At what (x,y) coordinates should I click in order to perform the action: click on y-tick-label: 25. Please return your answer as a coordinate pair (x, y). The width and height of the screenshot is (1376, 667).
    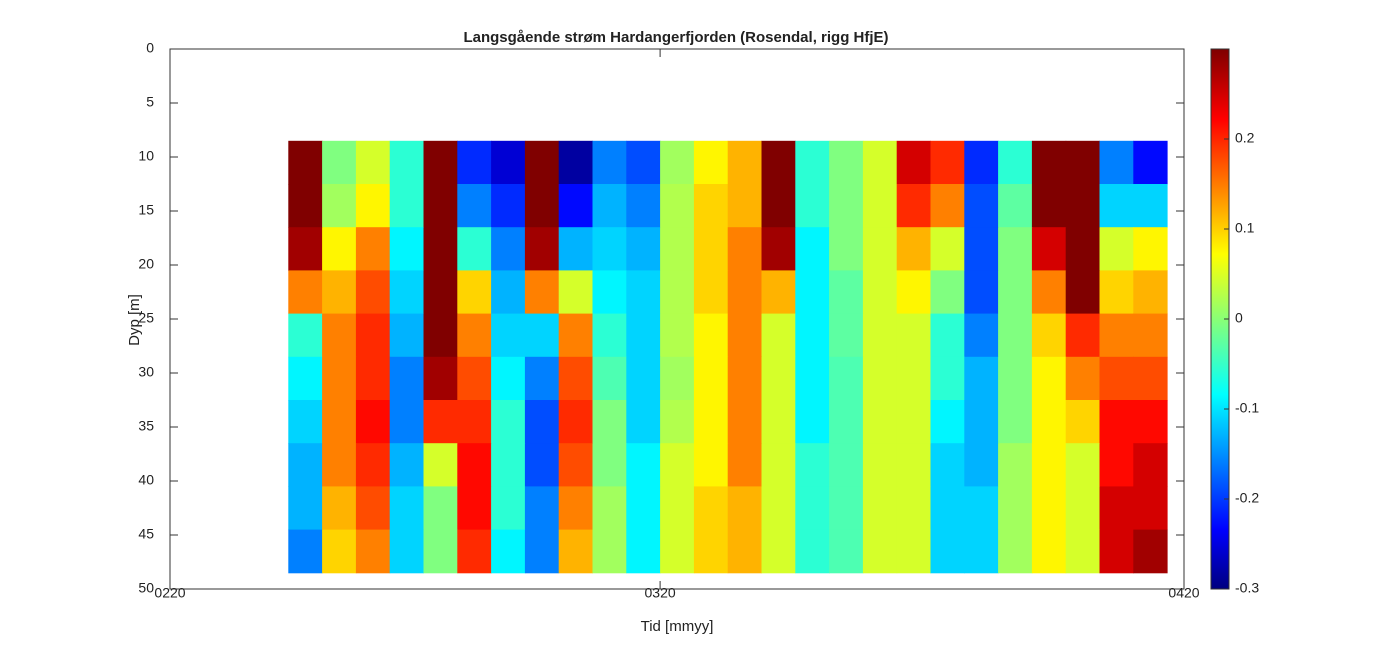
    Looking at the image, I should click on (146, 318).